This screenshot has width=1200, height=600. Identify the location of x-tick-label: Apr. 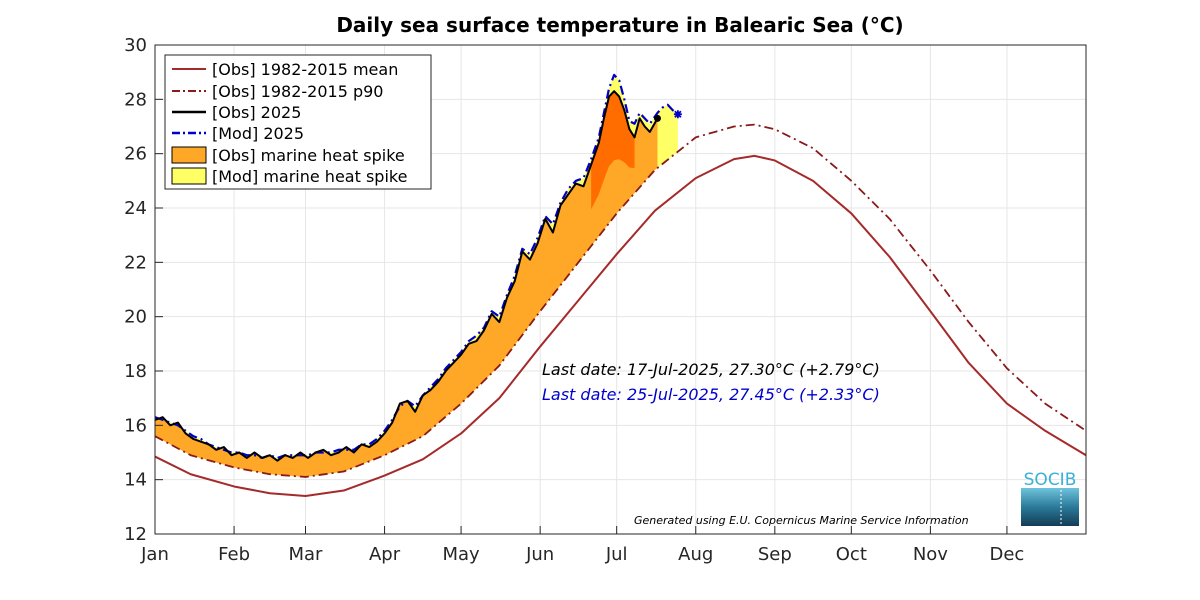
(385, 554).